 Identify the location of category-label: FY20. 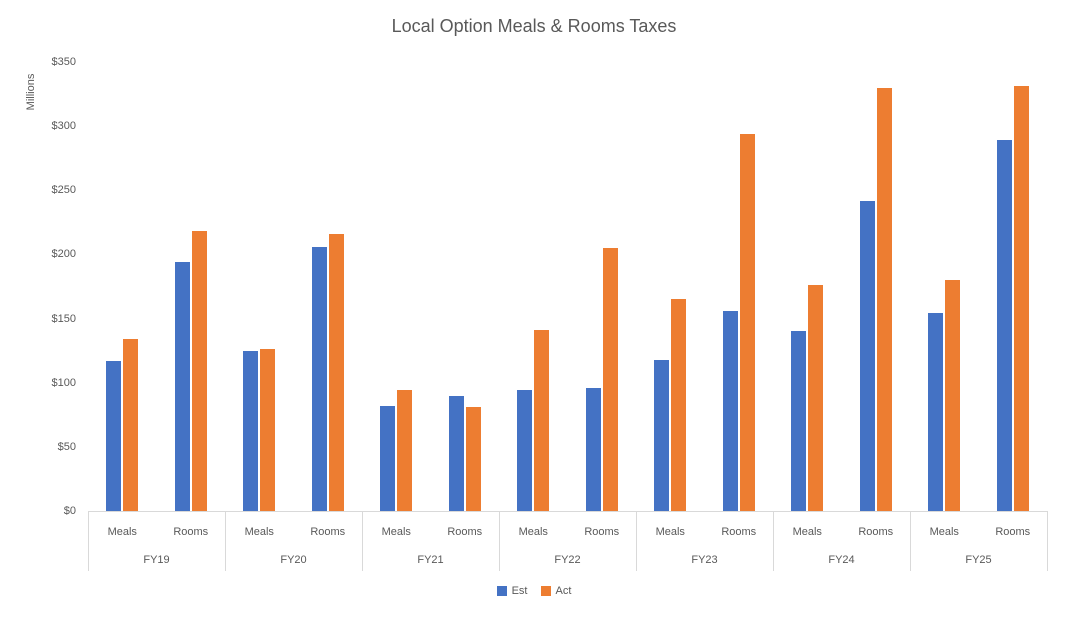
(293, 560).